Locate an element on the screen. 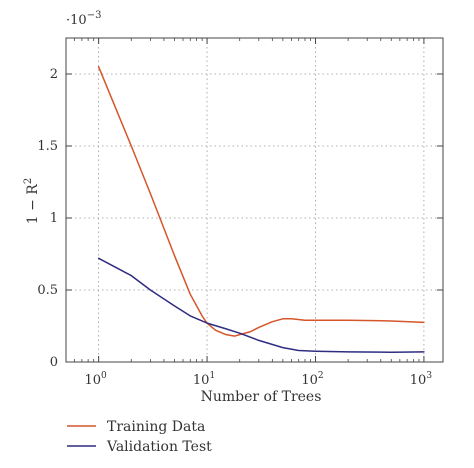  legend: Training Data Validation Test is located at coordinates (139, 437).